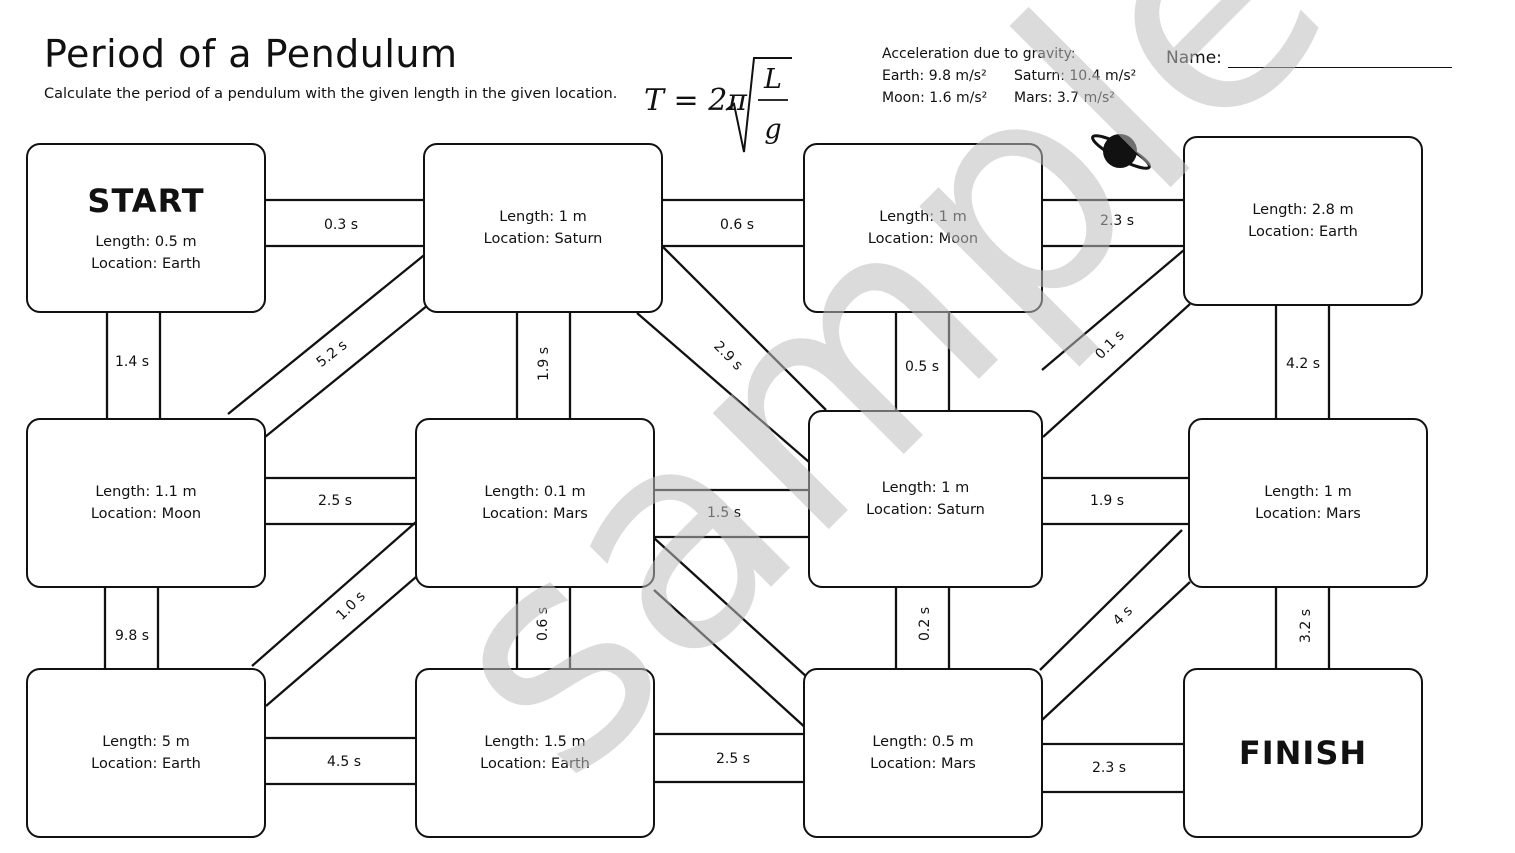  Describe the element at coordinates (1194, 58) in the screenshot. I see `name-label: Name:` at that location.